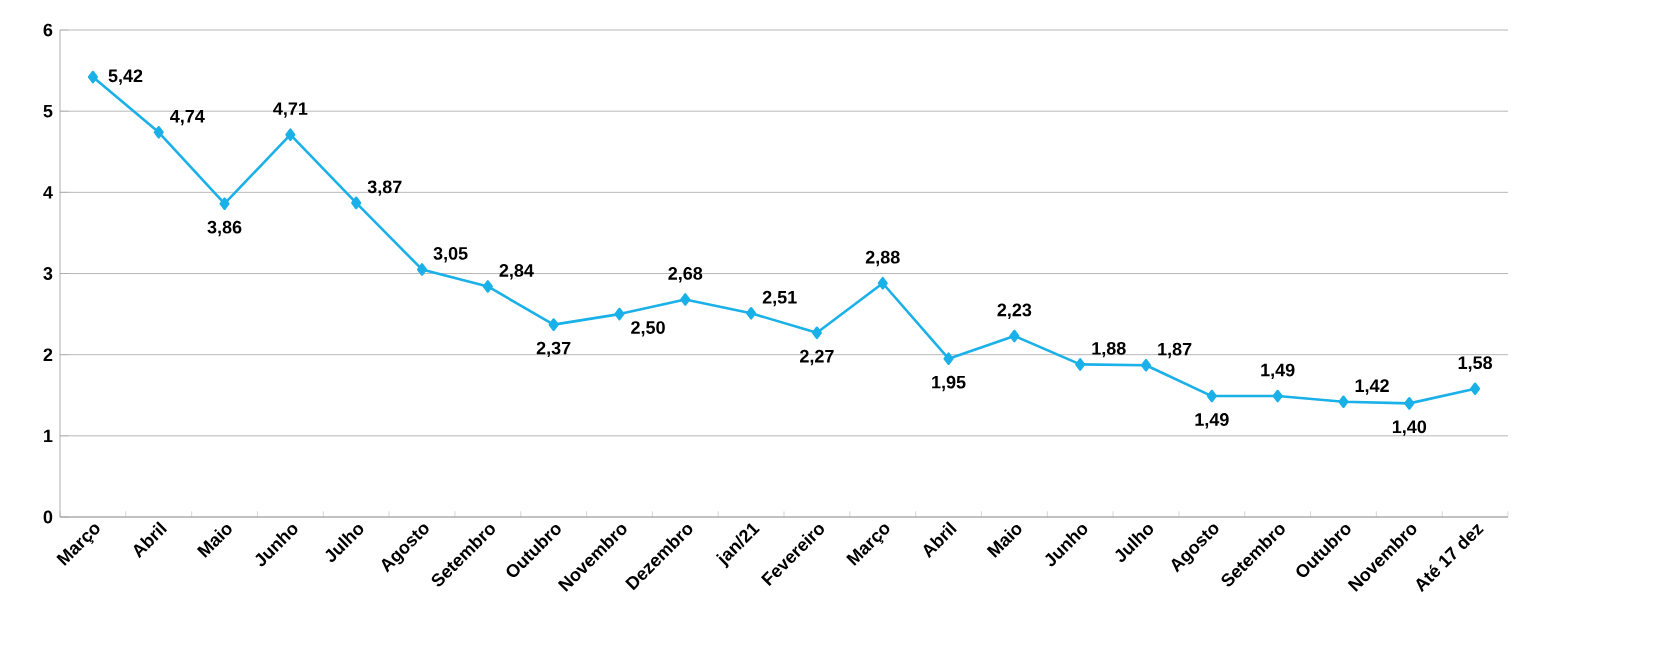 Image resolution: width=1656 pixels, height=666 pixels. I want to click on data-label: 4,74, so click(187, 118).